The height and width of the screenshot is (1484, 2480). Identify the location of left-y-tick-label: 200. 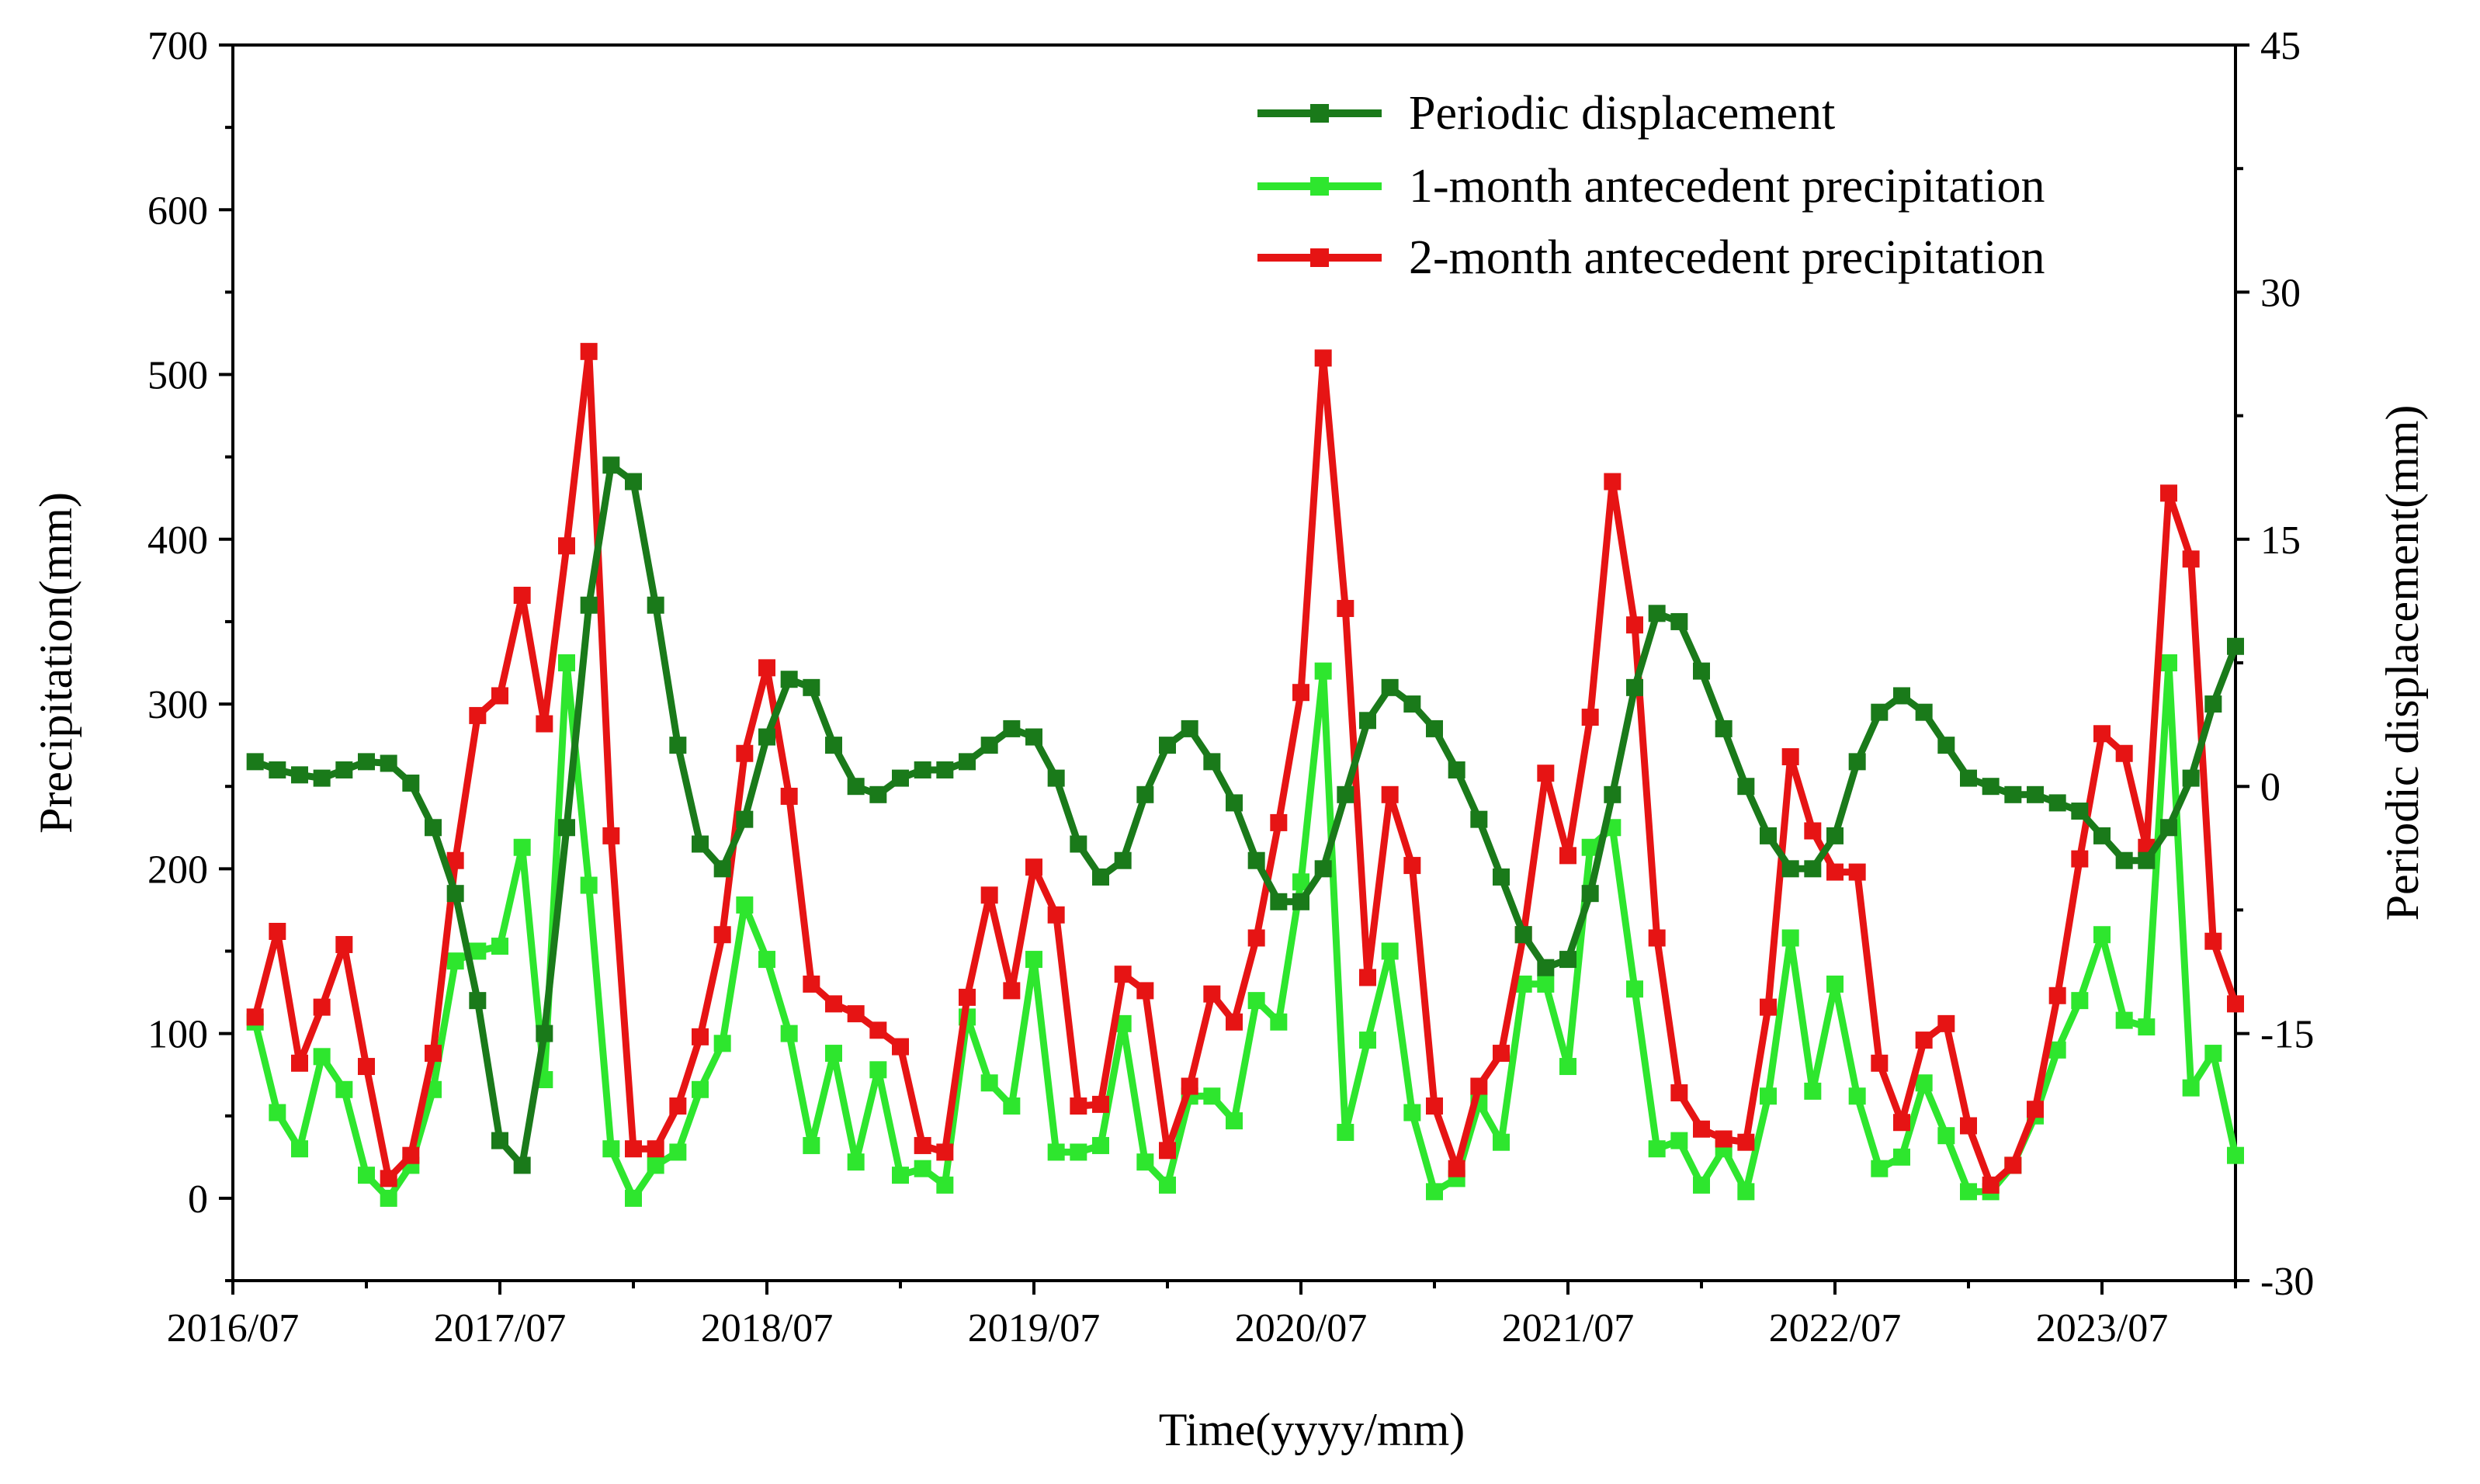
(177, 870).